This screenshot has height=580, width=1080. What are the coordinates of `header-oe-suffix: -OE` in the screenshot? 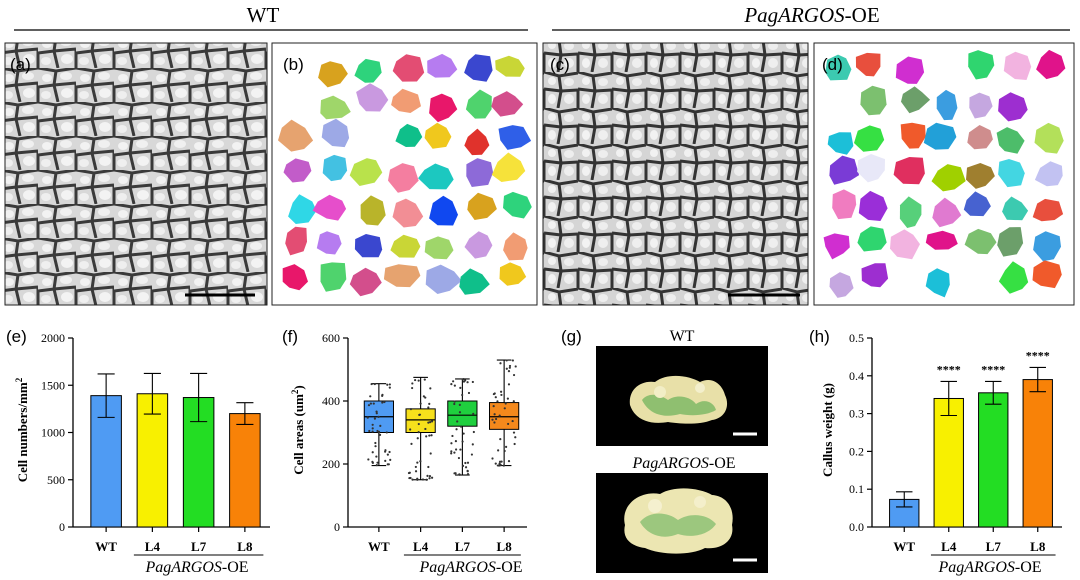 It's located at (862, 15).